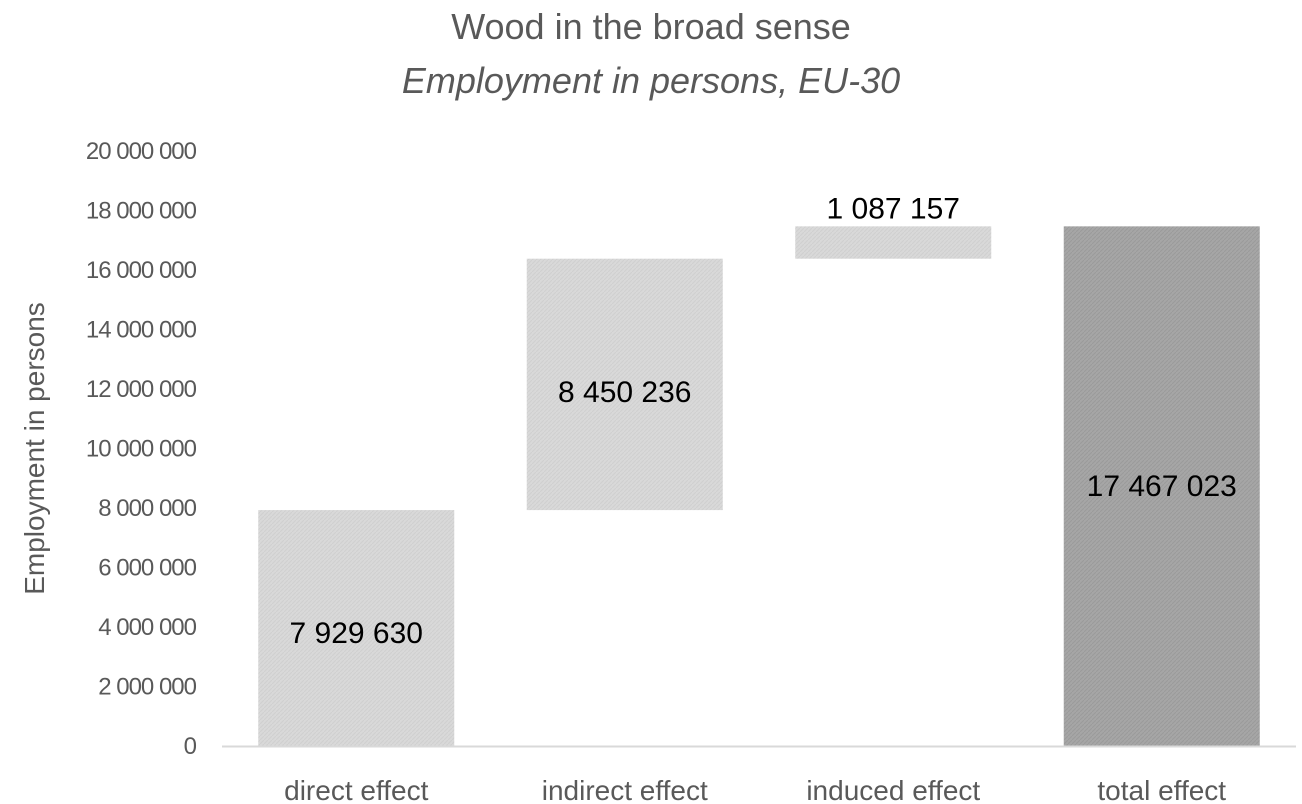  What do you see at coordinates (141, 151) in the screenshot?
I see `y-tick-label: 20 000 000` at bounding box center [141, 151].